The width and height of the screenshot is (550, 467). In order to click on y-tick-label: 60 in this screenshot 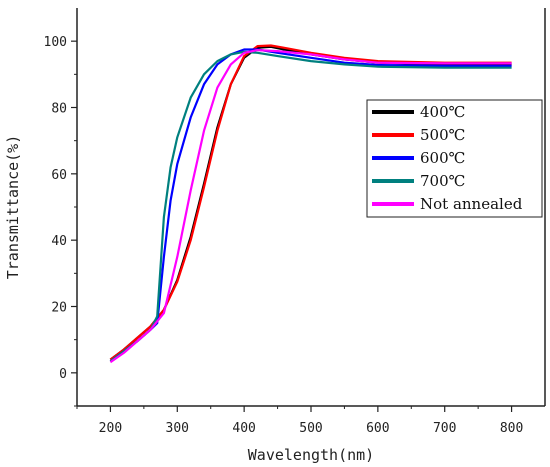, I will do `click(59, 175)`.